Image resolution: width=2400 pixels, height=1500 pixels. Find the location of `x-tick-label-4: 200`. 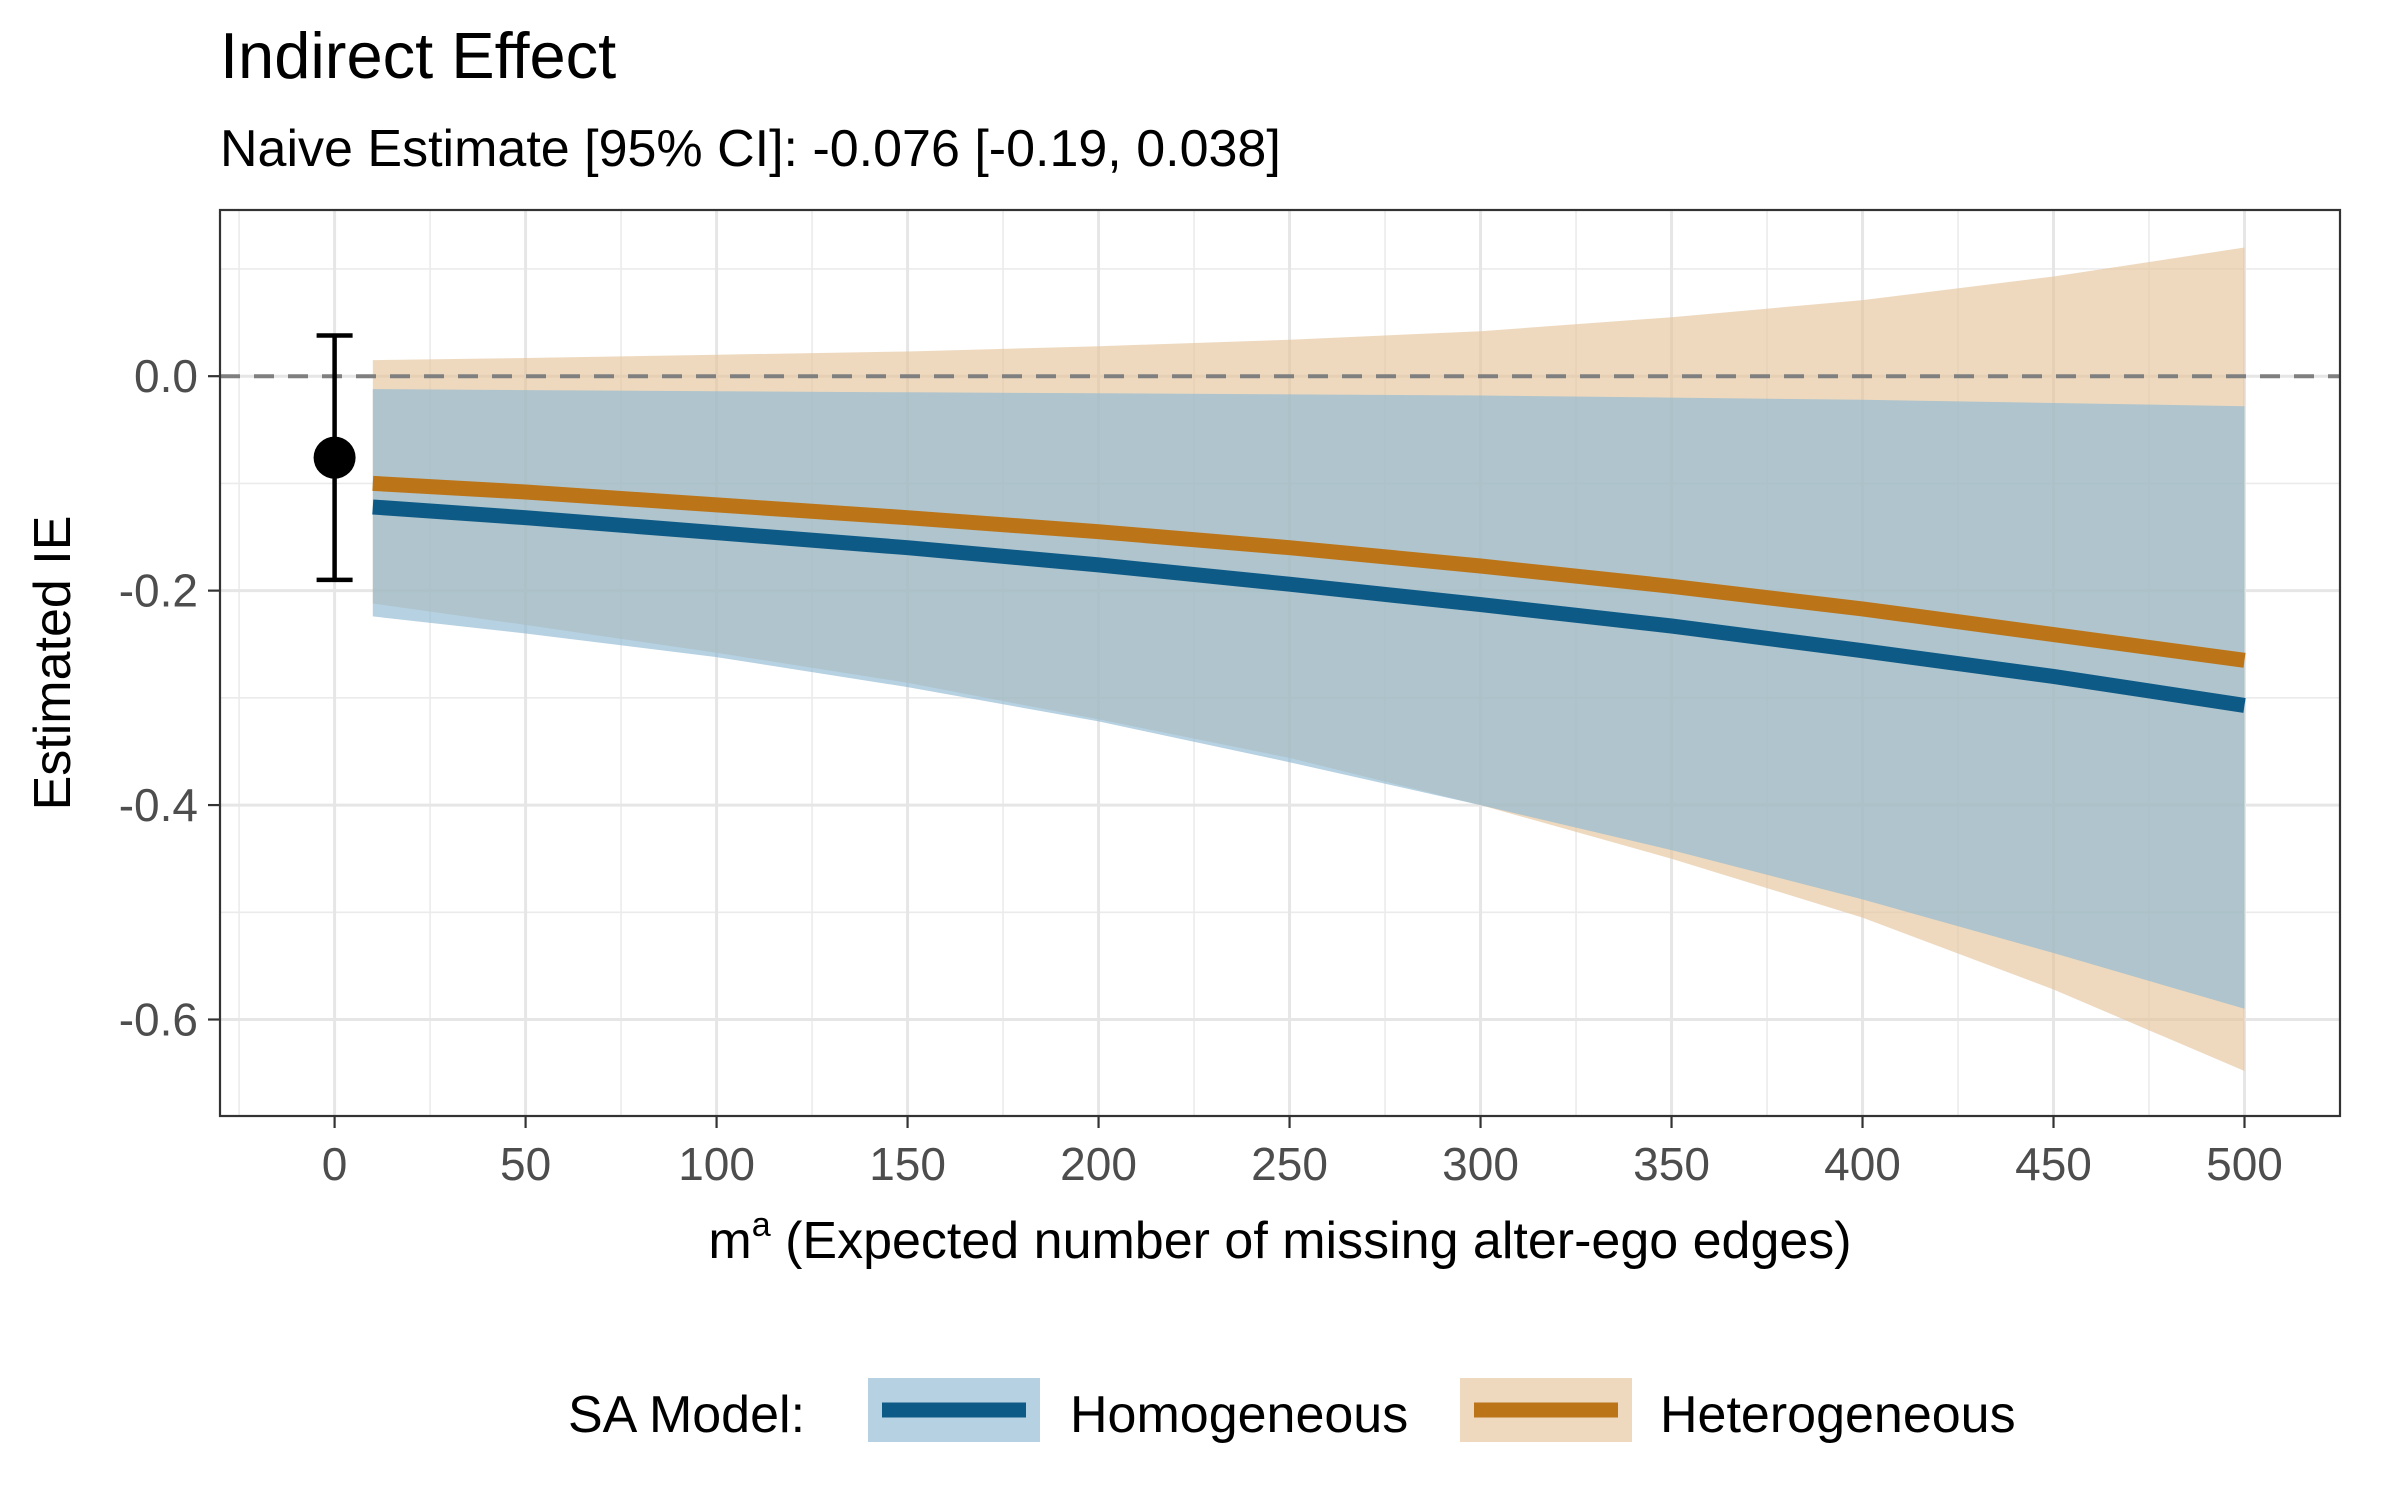

x-tick-label-4: 200 is located at coordinates (1098, 1164).